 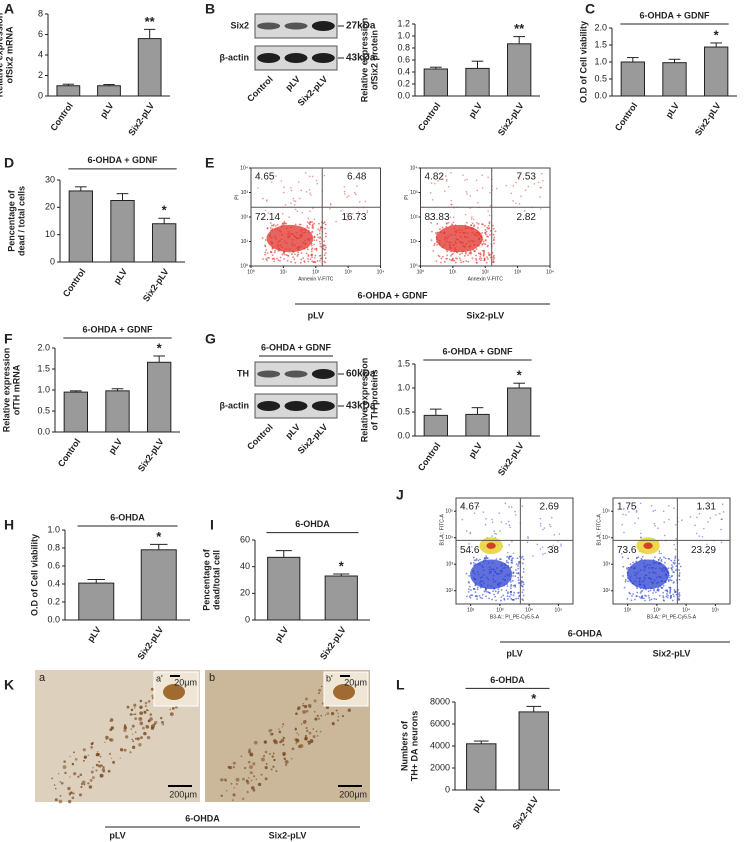 What do you see at coordinates (671, 551) in the screenshot?
I see `plot-frame` at bounding box center [671, 551].